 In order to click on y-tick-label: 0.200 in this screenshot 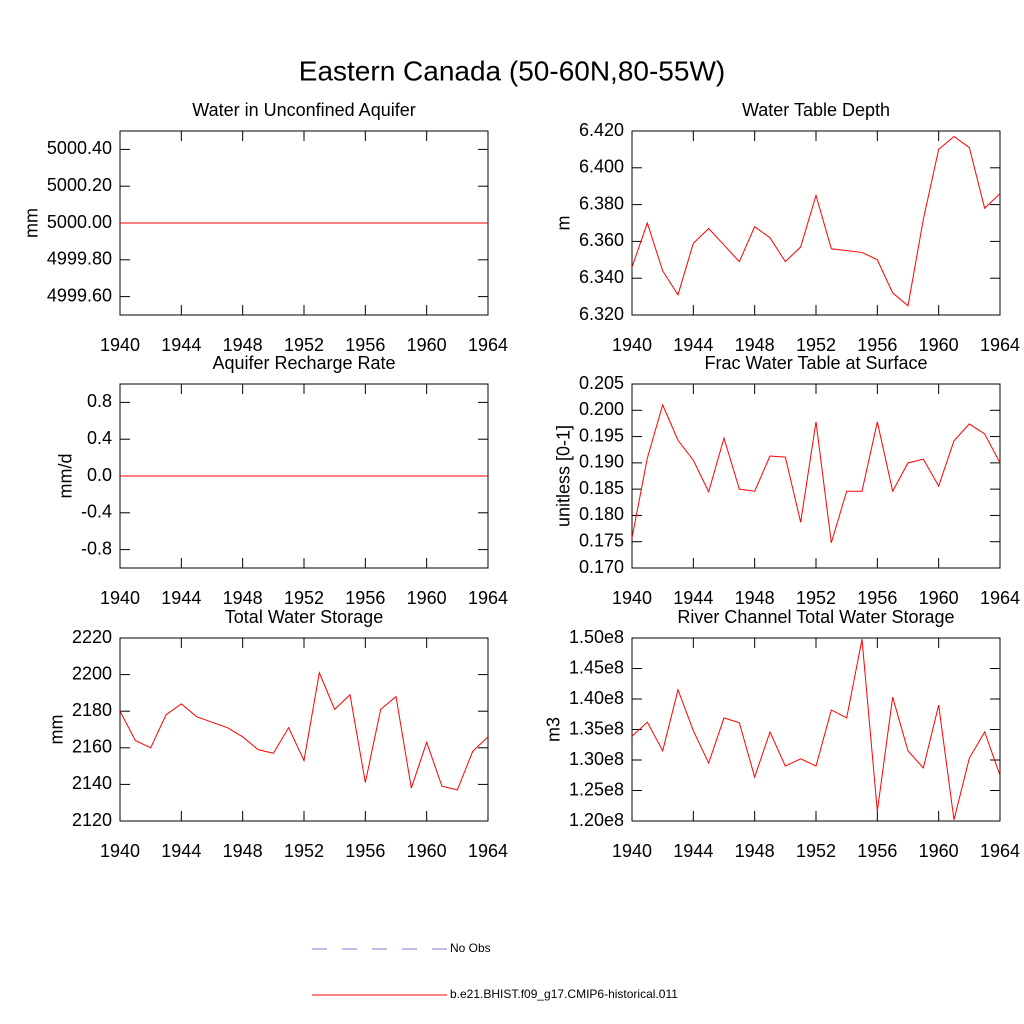, I will do `click(601, 409)`.